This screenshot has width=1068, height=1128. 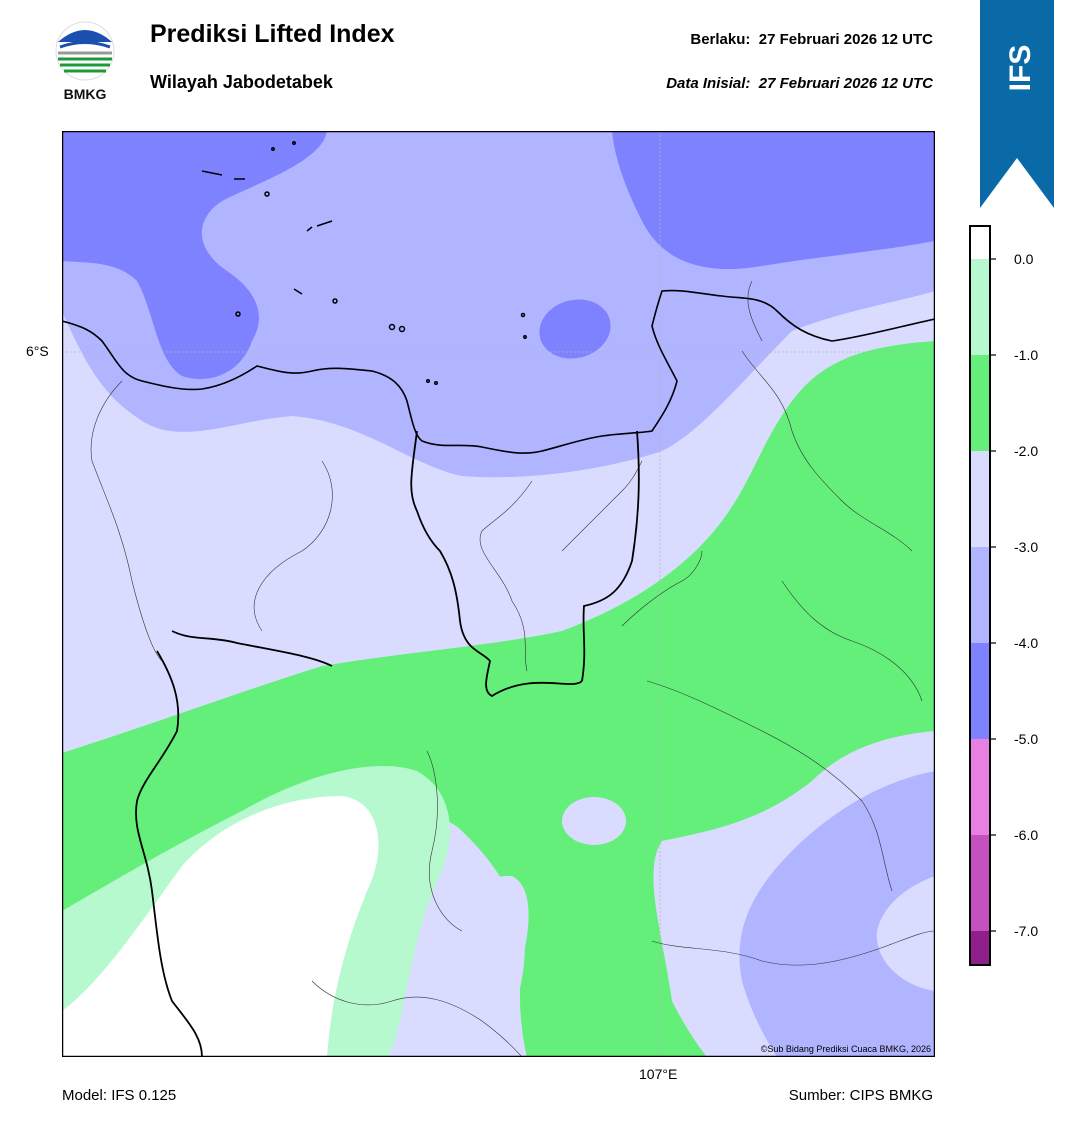 What do you see at coordinates (1026, 931) in the screenshot?
I see `cbar-tick-label: -7.0` at bounding box center [1026, 931].